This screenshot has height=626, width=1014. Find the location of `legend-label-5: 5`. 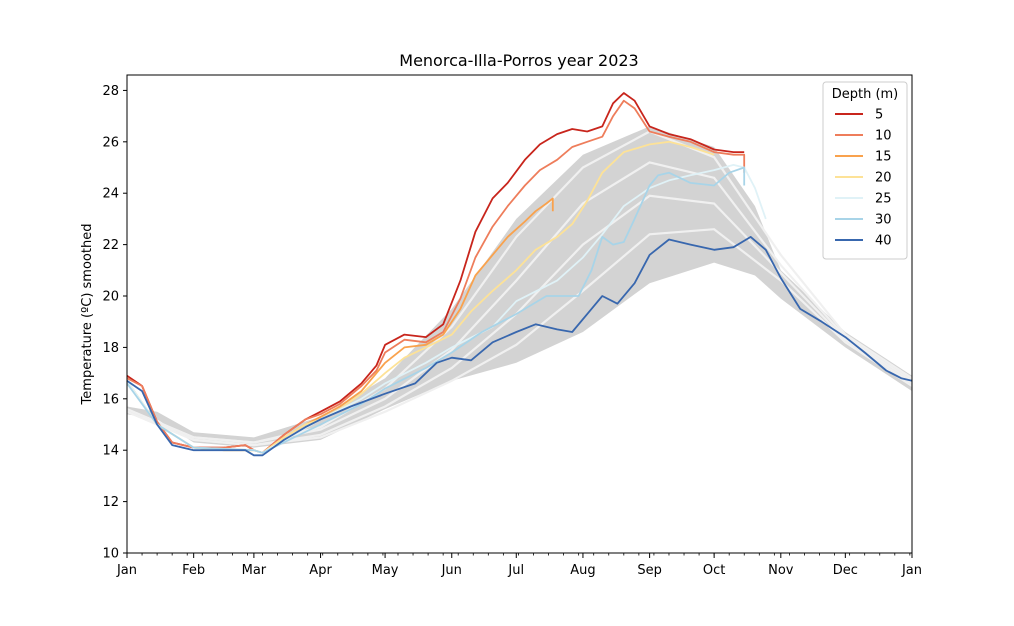

legend-label-5: 5 is located at coordinates (879, 115).